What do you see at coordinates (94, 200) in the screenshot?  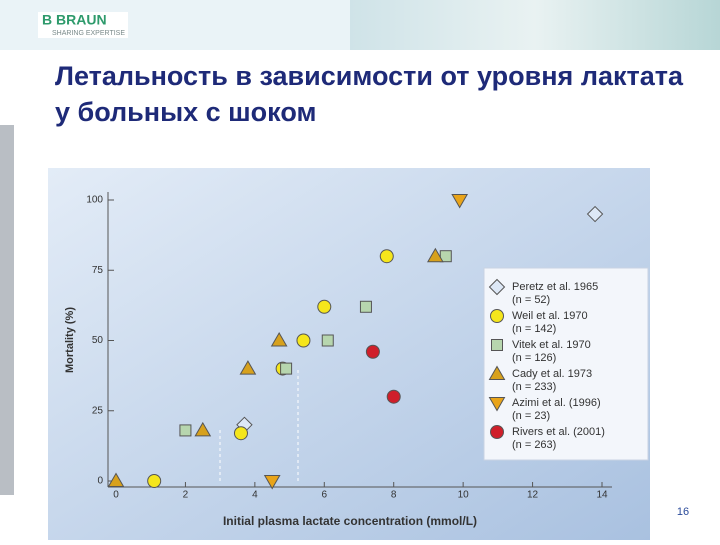 I see `y-tick-label: 100` at bounding box center [94, 200].